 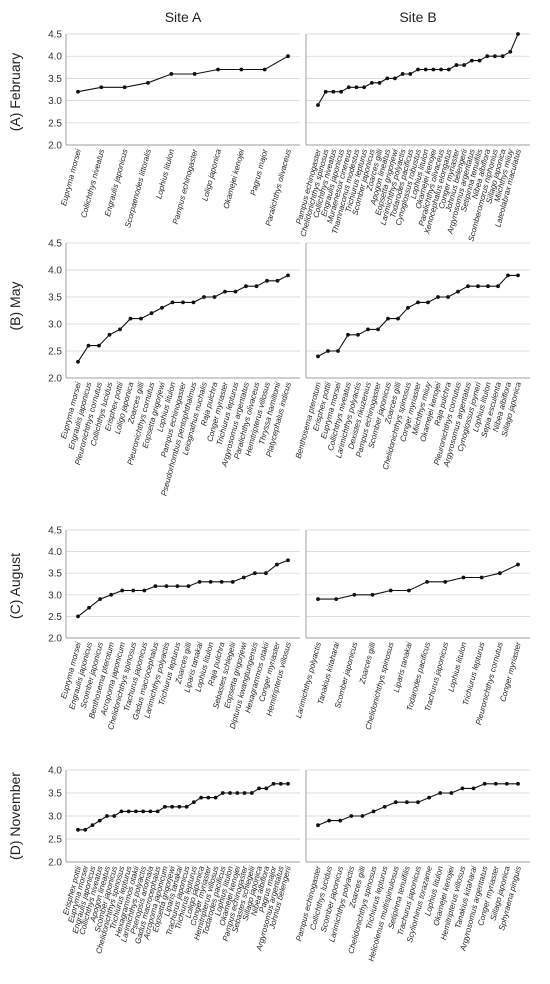 I want to click on category-label: Larimichthys polyactis, so click(x=308, y=680).